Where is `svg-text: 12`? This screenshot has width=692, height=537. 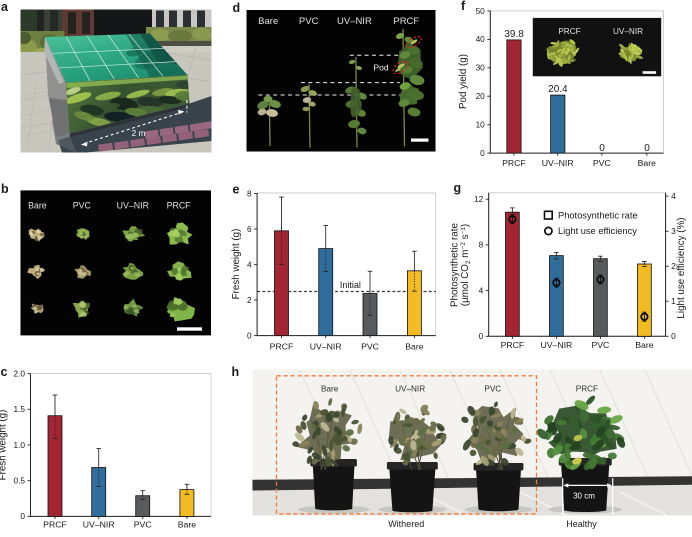 svg-text: 12 is located at coordinates (479, 199).